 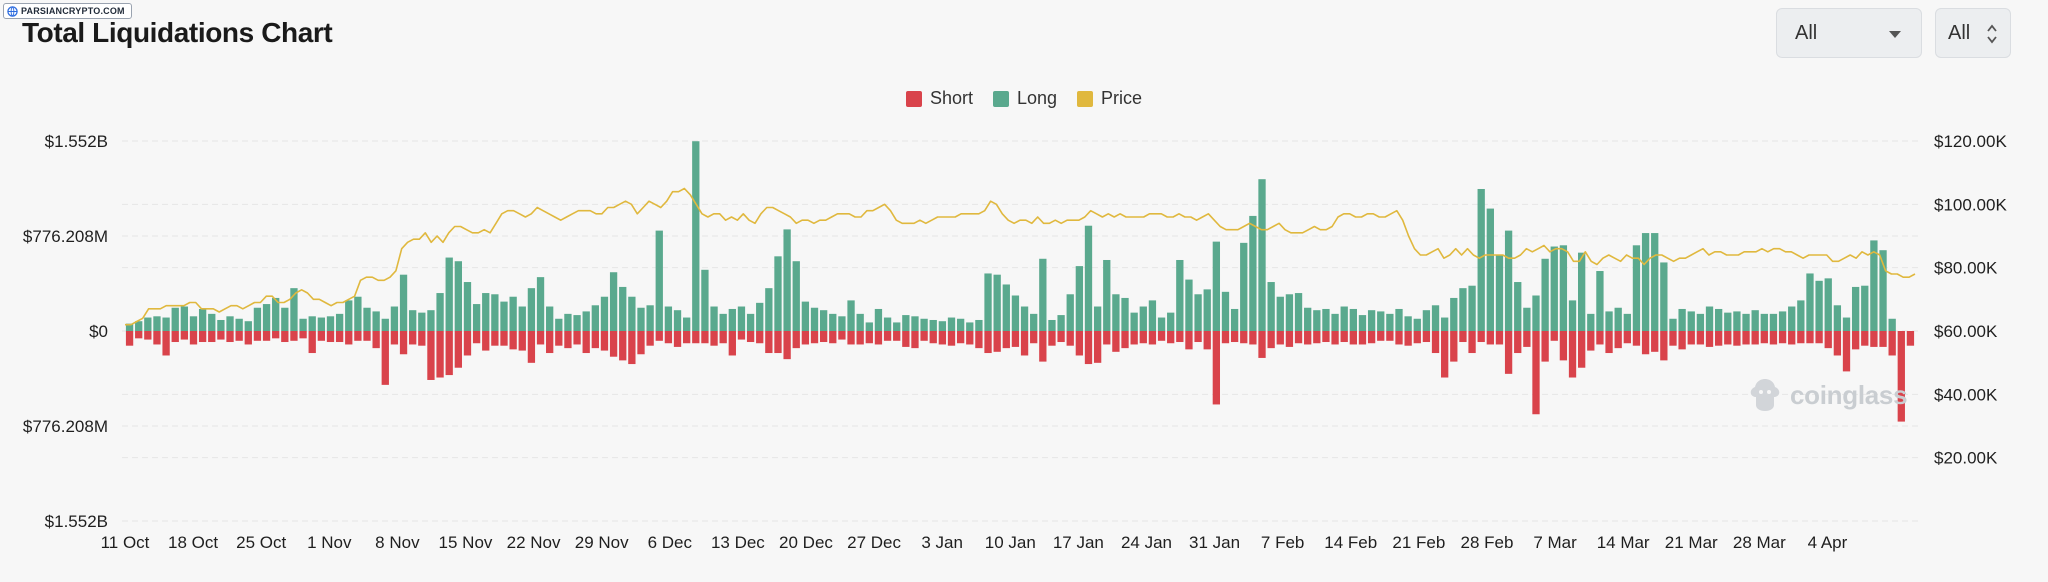 What do you see at coordinates (1000, 98) in the screenshot?
I see `legend-swatch-long` at bounding box center [1000, 98].